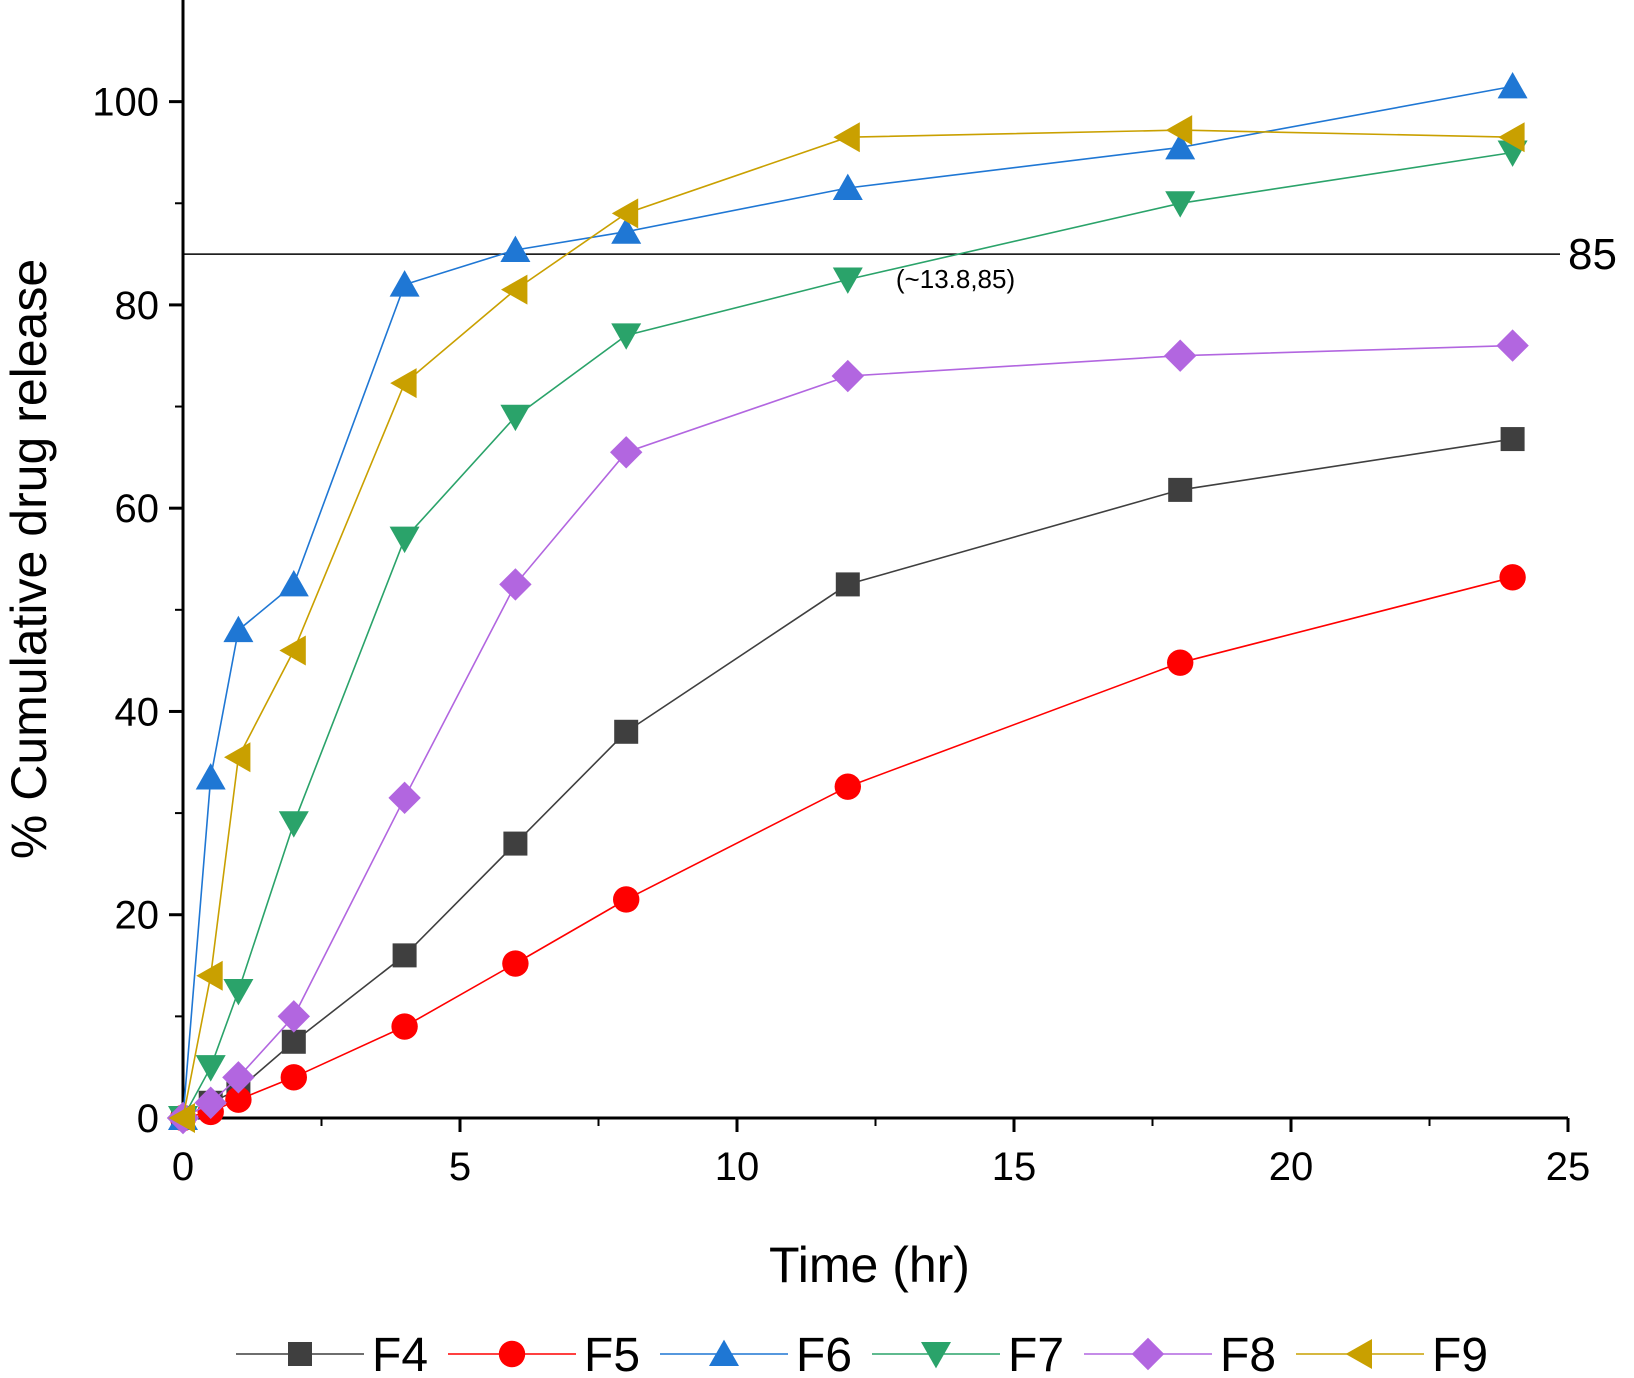  Describe the element at coordinates (968, 1353) in the screenshot. I see `legend-item-f7: F7` at that location.